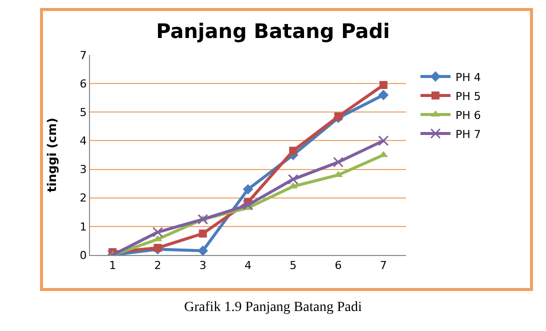 The height and width of the screenshot is (331, 546). Describe the element at coordinates (248, 265) in the screenshot. I see `x-tick-label: 4` at that location.